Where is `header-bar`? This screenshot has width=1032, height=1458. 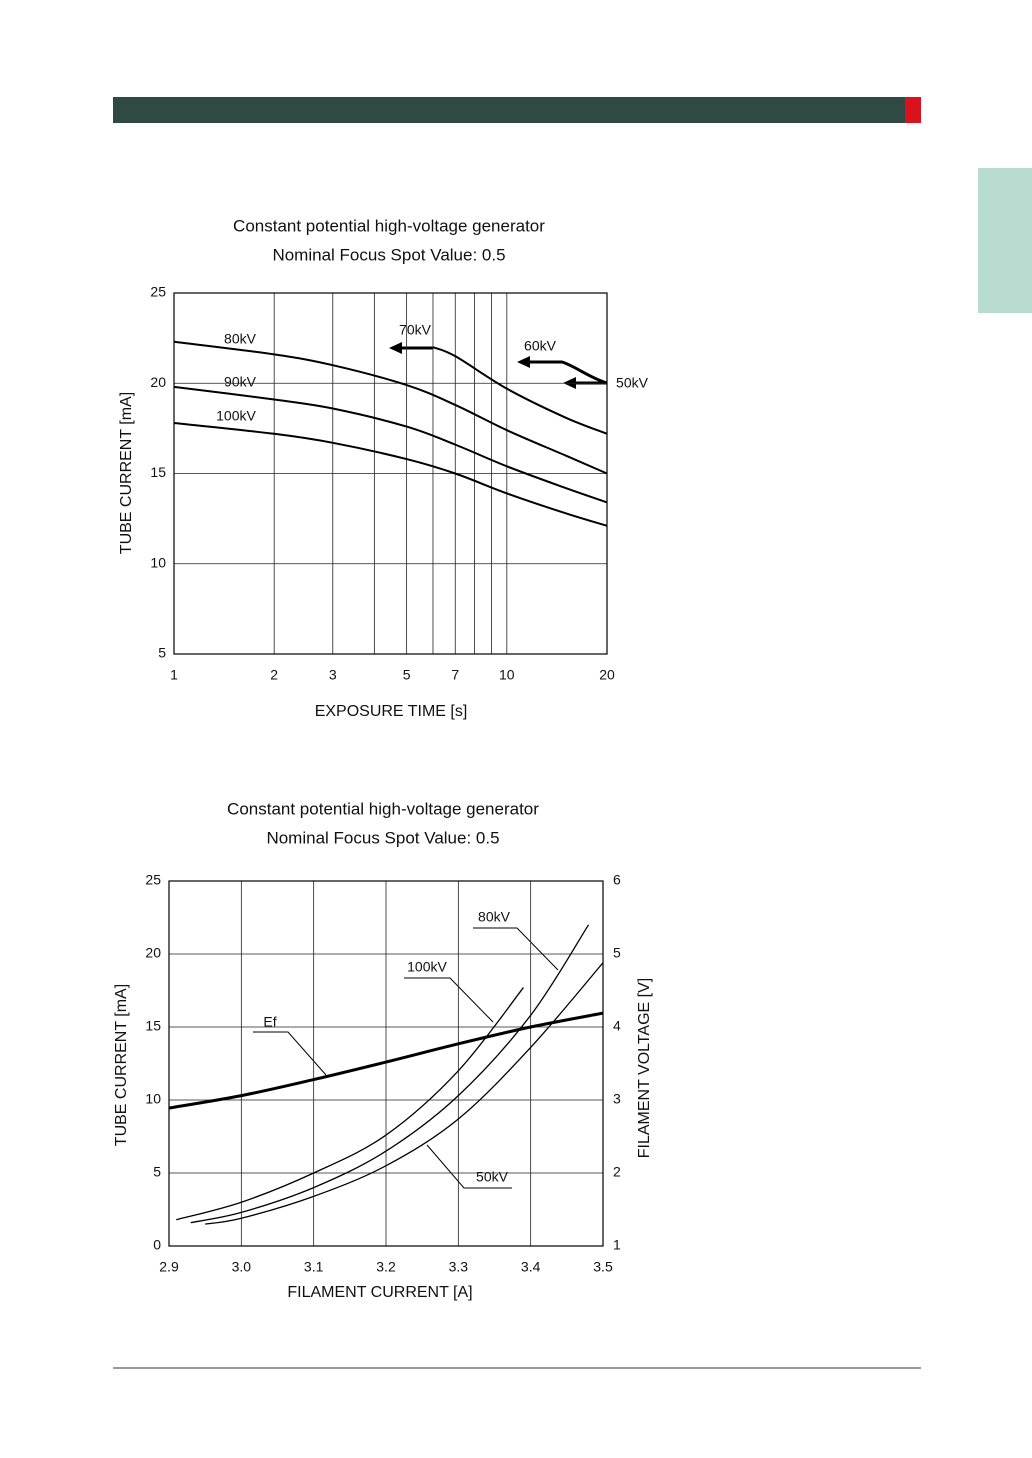 header-bar is located at coordinates (509, 110).